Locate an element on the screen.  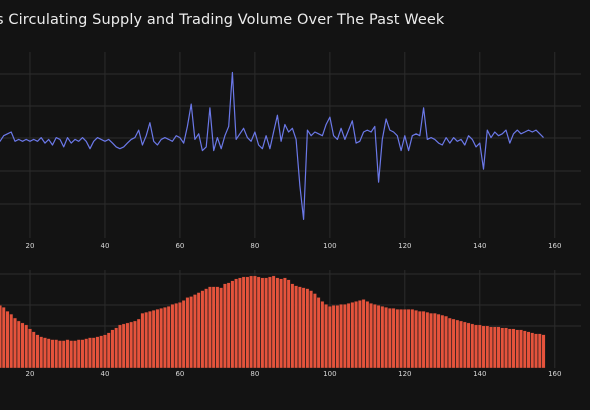
bar-x-tick-160: 160 is located at coordinates (554, 374).